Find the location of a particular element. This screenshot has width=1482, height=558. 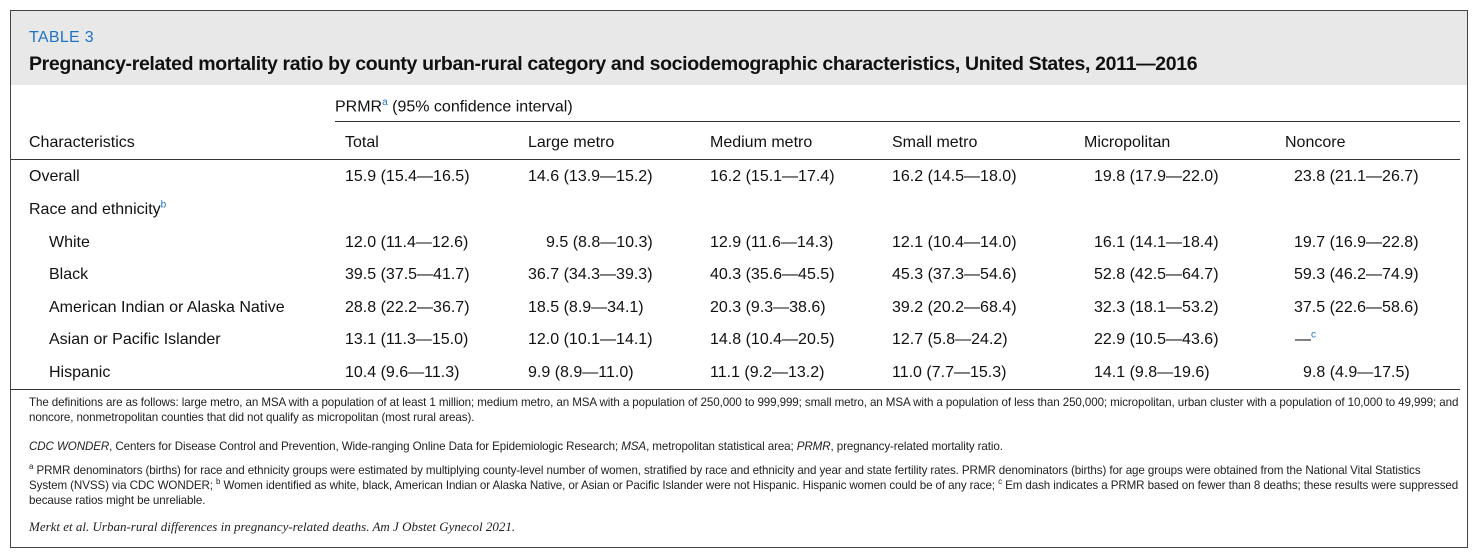

table-cell: 13.1 (11.3—15.0) is located at coordinates (406, 340).